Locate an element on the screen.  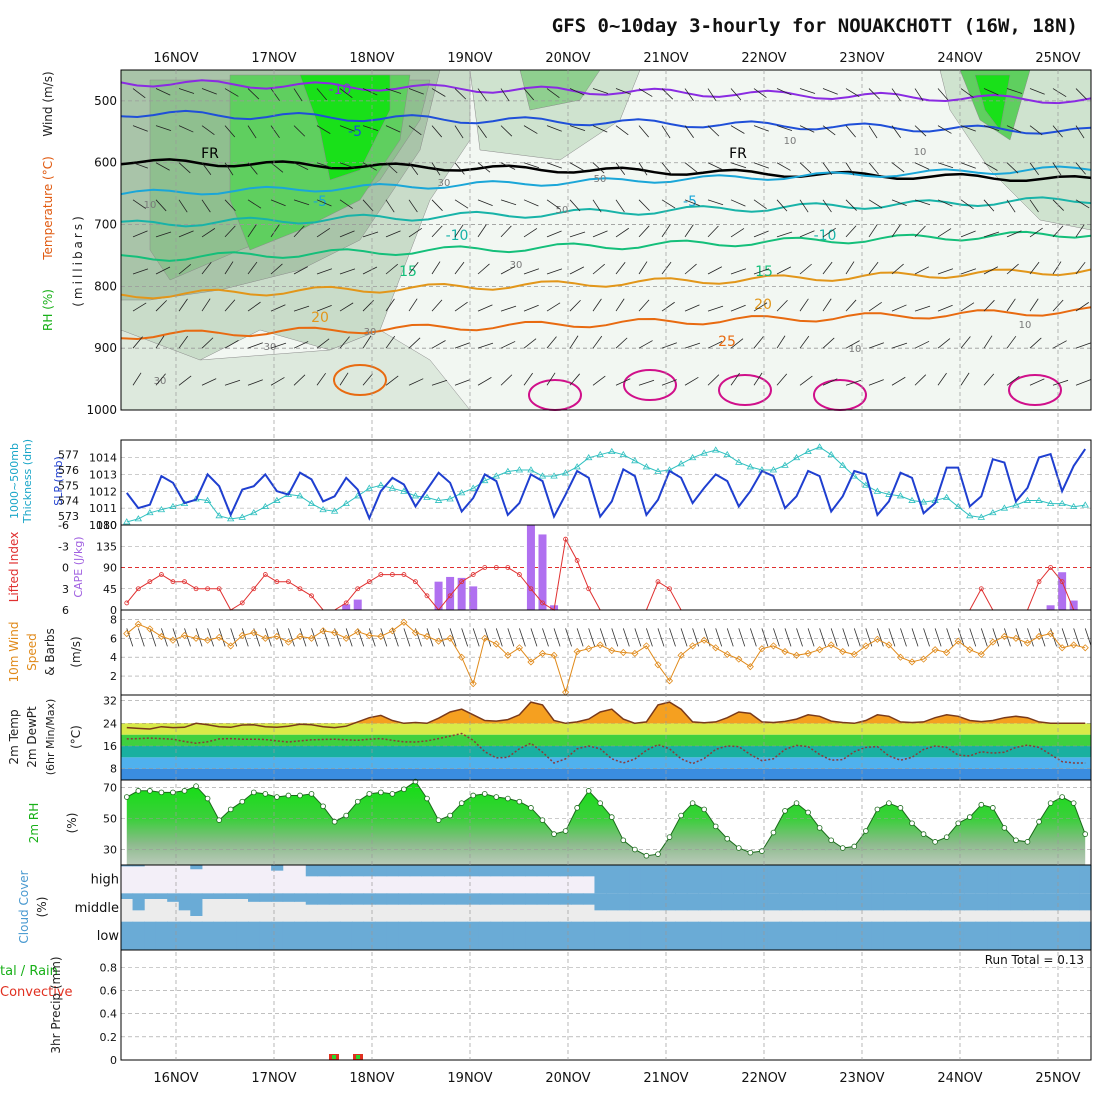
day-label-top: 25NOV is located at coordinates (1057, 58).